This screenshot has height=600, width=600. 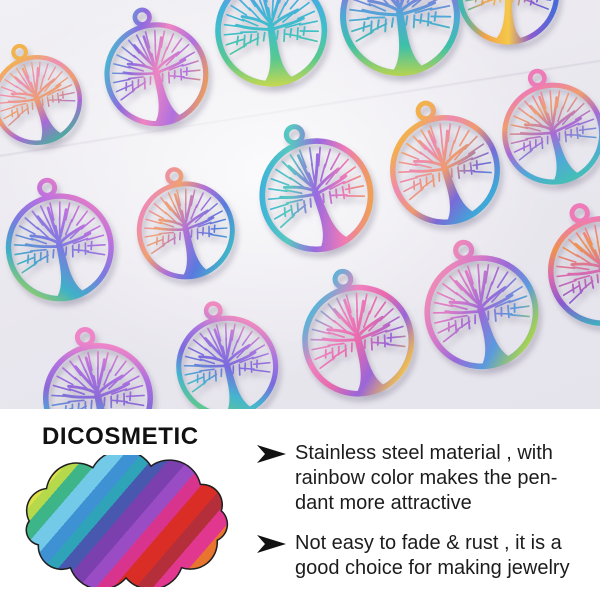 I want to click on feature-line: good choice for making jewelry, so click(x=432, y=568).